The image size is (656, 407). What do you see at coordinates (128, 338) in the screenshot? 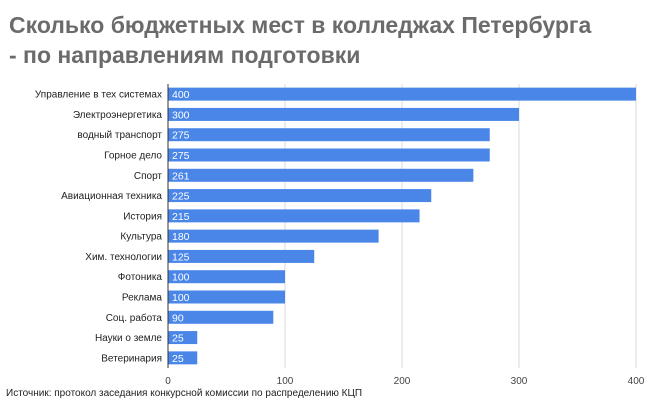
I see `category-label-12: Науки о земле` at bounding box center [128, 338].